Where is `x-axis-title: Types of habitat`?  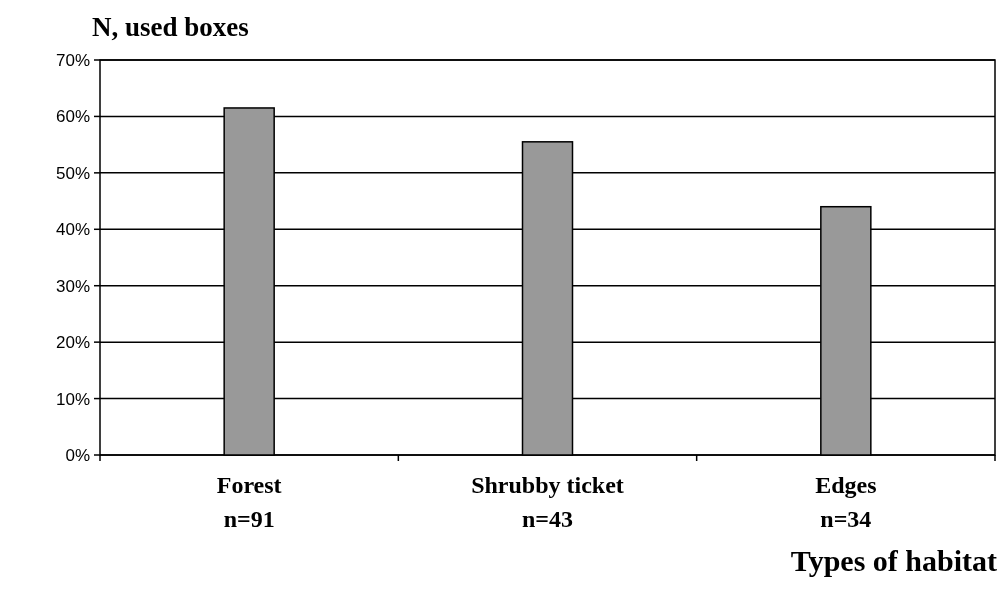
x-axis-title: Types of habitat is located at coordinates (893, 560).